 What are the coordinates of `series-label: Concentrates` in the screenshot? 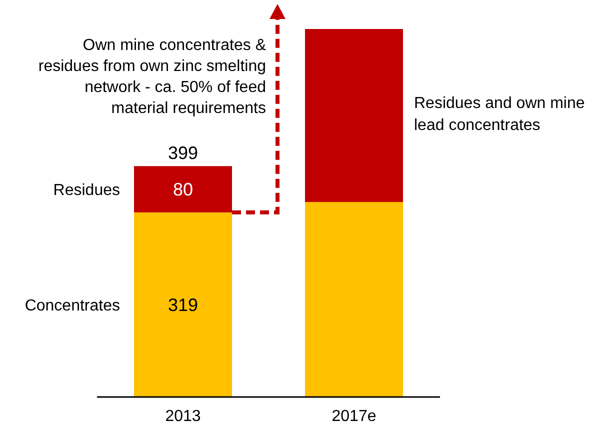 It's located at (72, 305).